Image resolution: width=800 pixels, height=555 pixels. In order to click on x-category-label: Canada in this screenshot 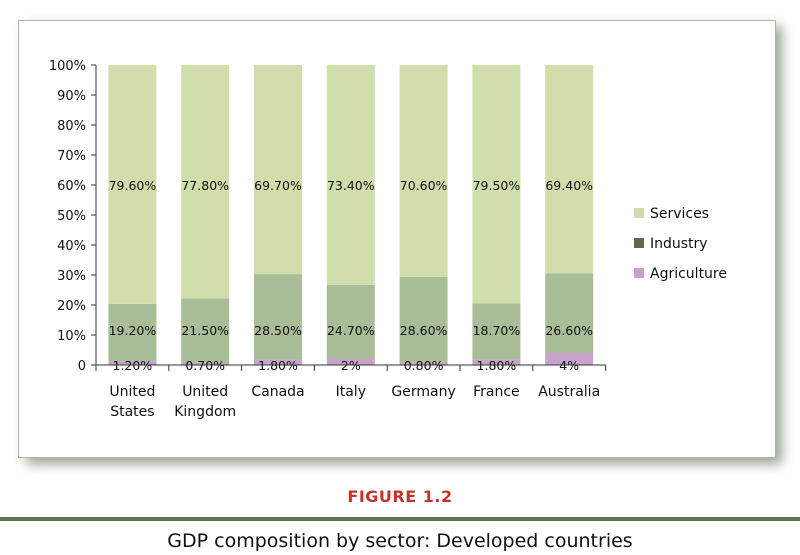, I will do `click(277, 392)`.